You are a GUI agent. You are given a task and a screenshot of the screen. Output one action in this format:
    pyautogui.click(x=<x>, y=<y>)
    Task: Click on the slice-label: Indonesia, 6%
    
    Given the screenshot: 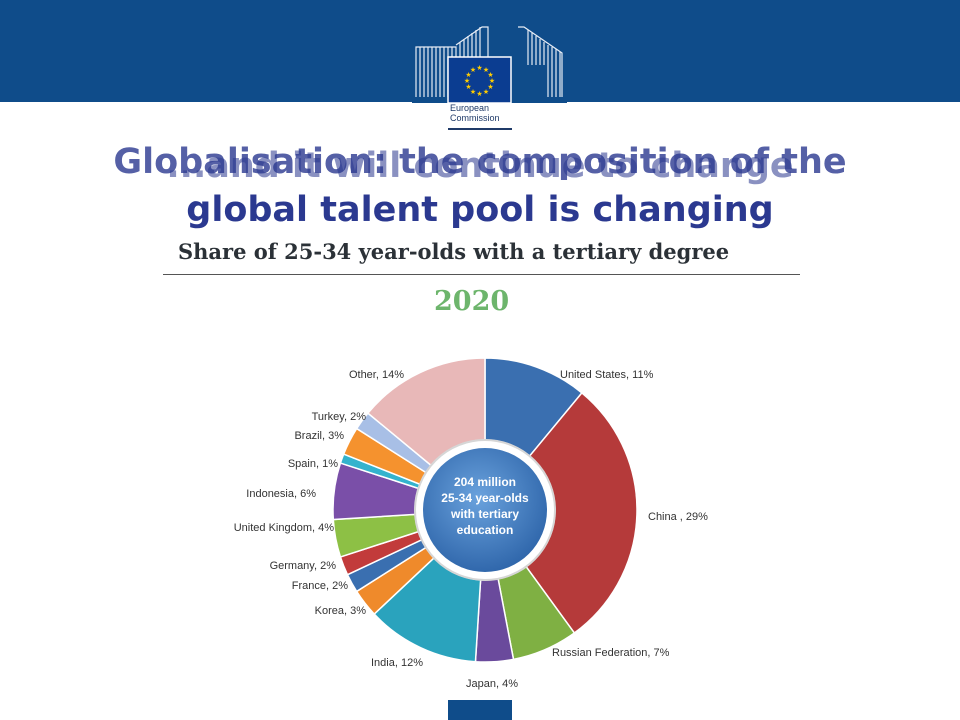 What is the action you would take?
    pyautogui.click(x=281, y=494)
    